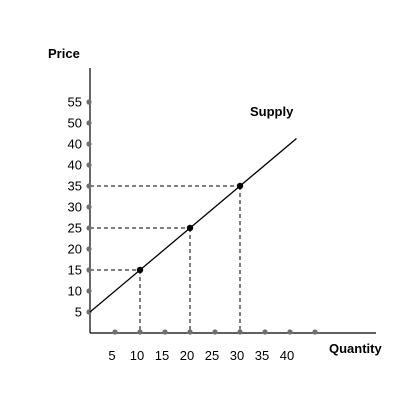 This screenshot has width=400, height=405. What do you see at coordinates (75, 102) in the screenshot?
I see `y-tick-label: 55` at bounding box center [75, 102].